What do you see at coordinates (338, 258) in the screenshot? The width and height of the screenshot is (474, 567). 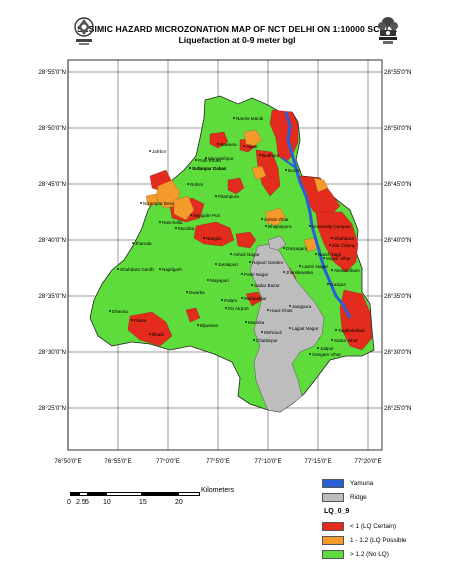 I see `place-label: Mayur Vihar` at bounding box center [338, 258].